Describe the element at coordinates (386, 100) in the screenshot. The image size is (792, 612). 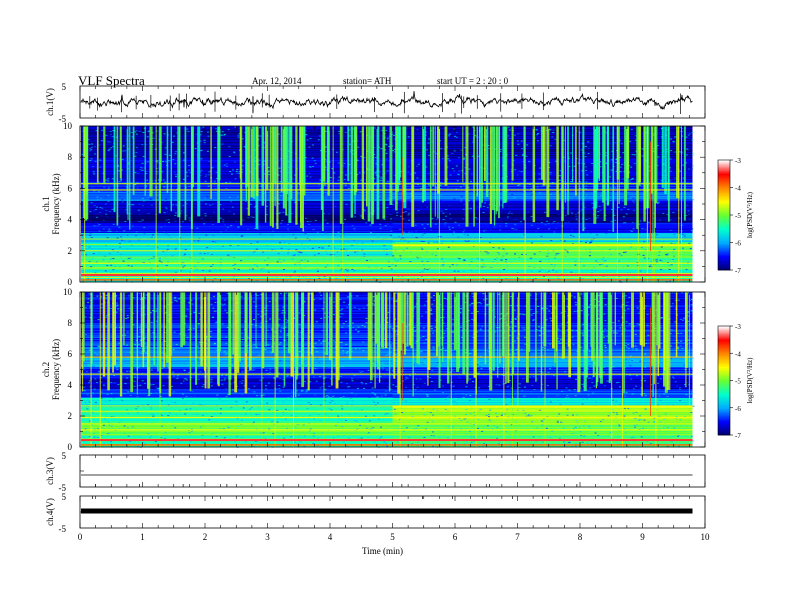
I see `trace-line` at that location.